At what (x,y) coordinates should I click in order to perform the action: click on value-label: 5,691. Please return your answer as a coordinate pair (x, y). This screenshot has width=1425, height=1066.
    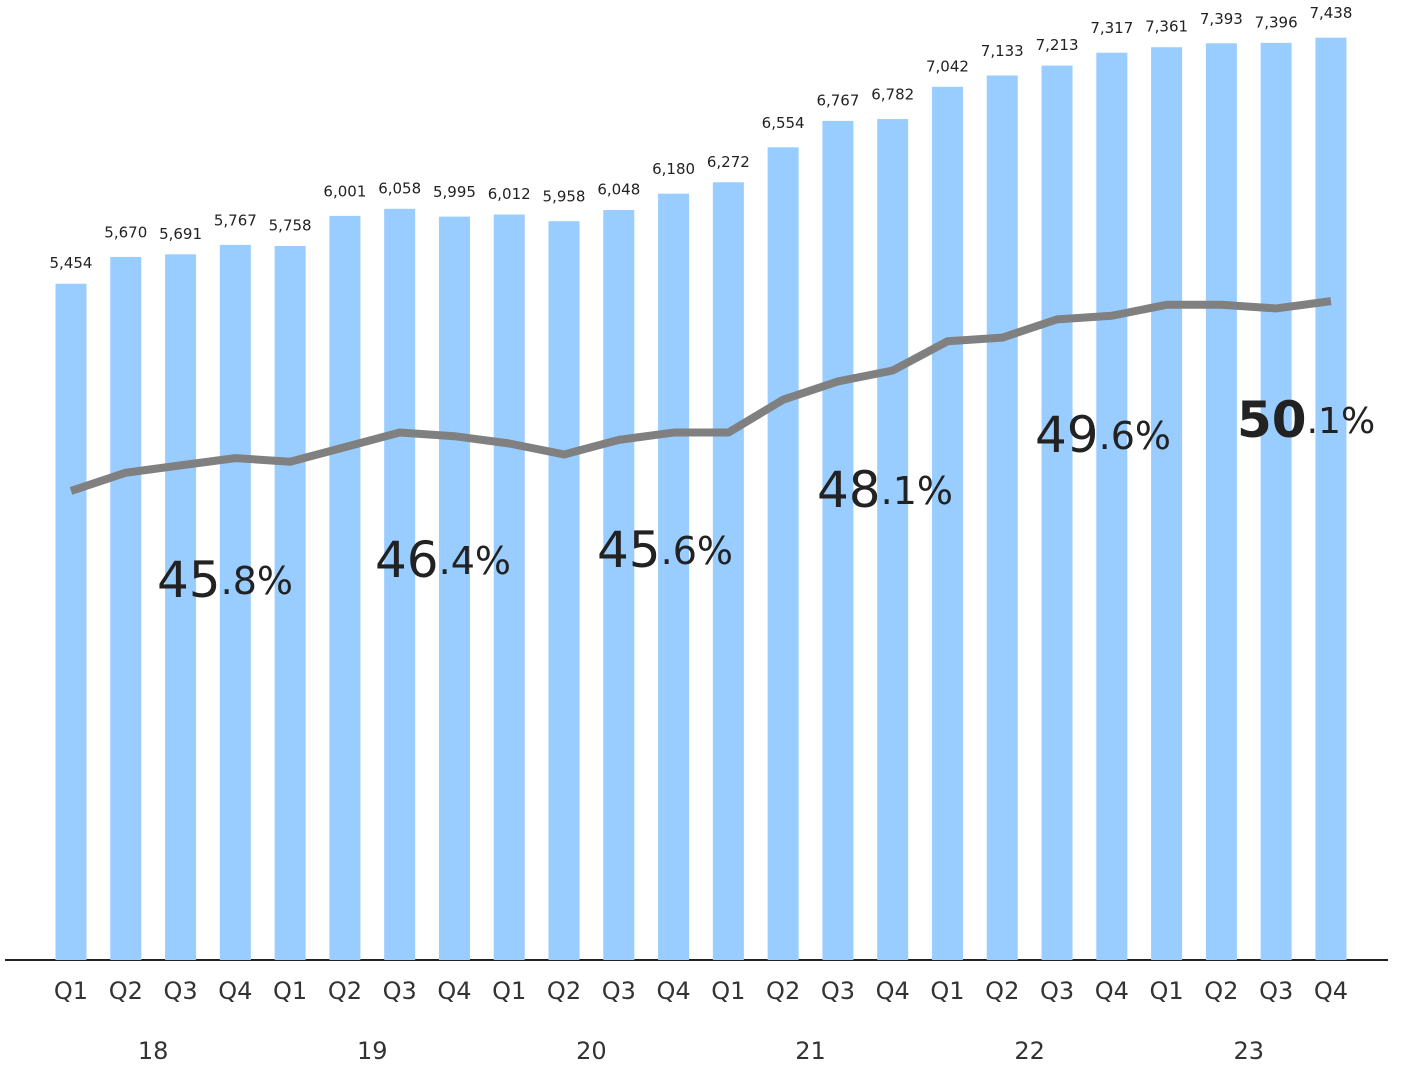
    Looking at the image, I should click on (180, 234).